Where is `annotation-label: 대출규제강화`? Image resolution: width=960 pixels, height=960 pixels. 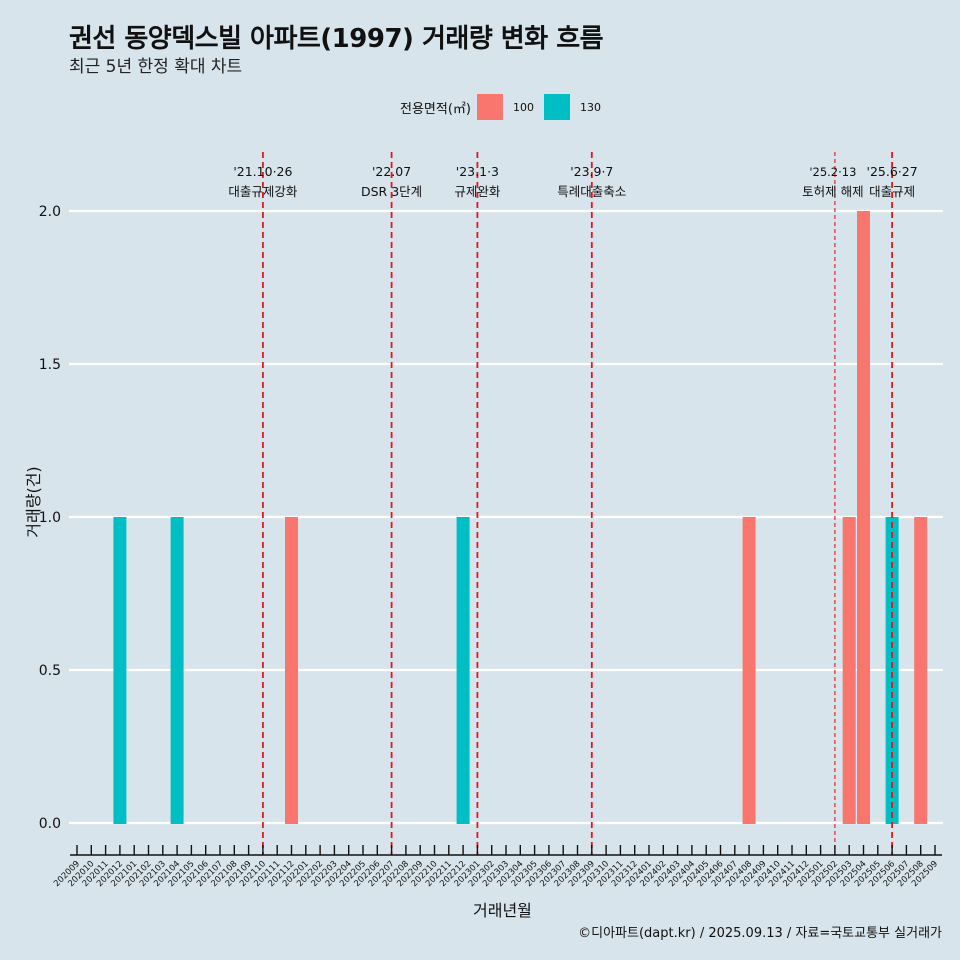 annotation-label: 대출규제강화 is located at coordinates (263, 191).